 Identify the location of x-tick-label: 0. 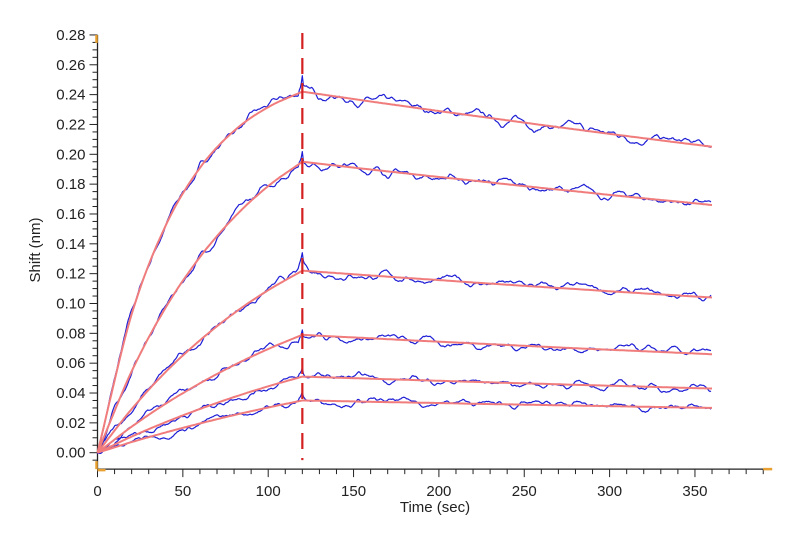
(97, 491).